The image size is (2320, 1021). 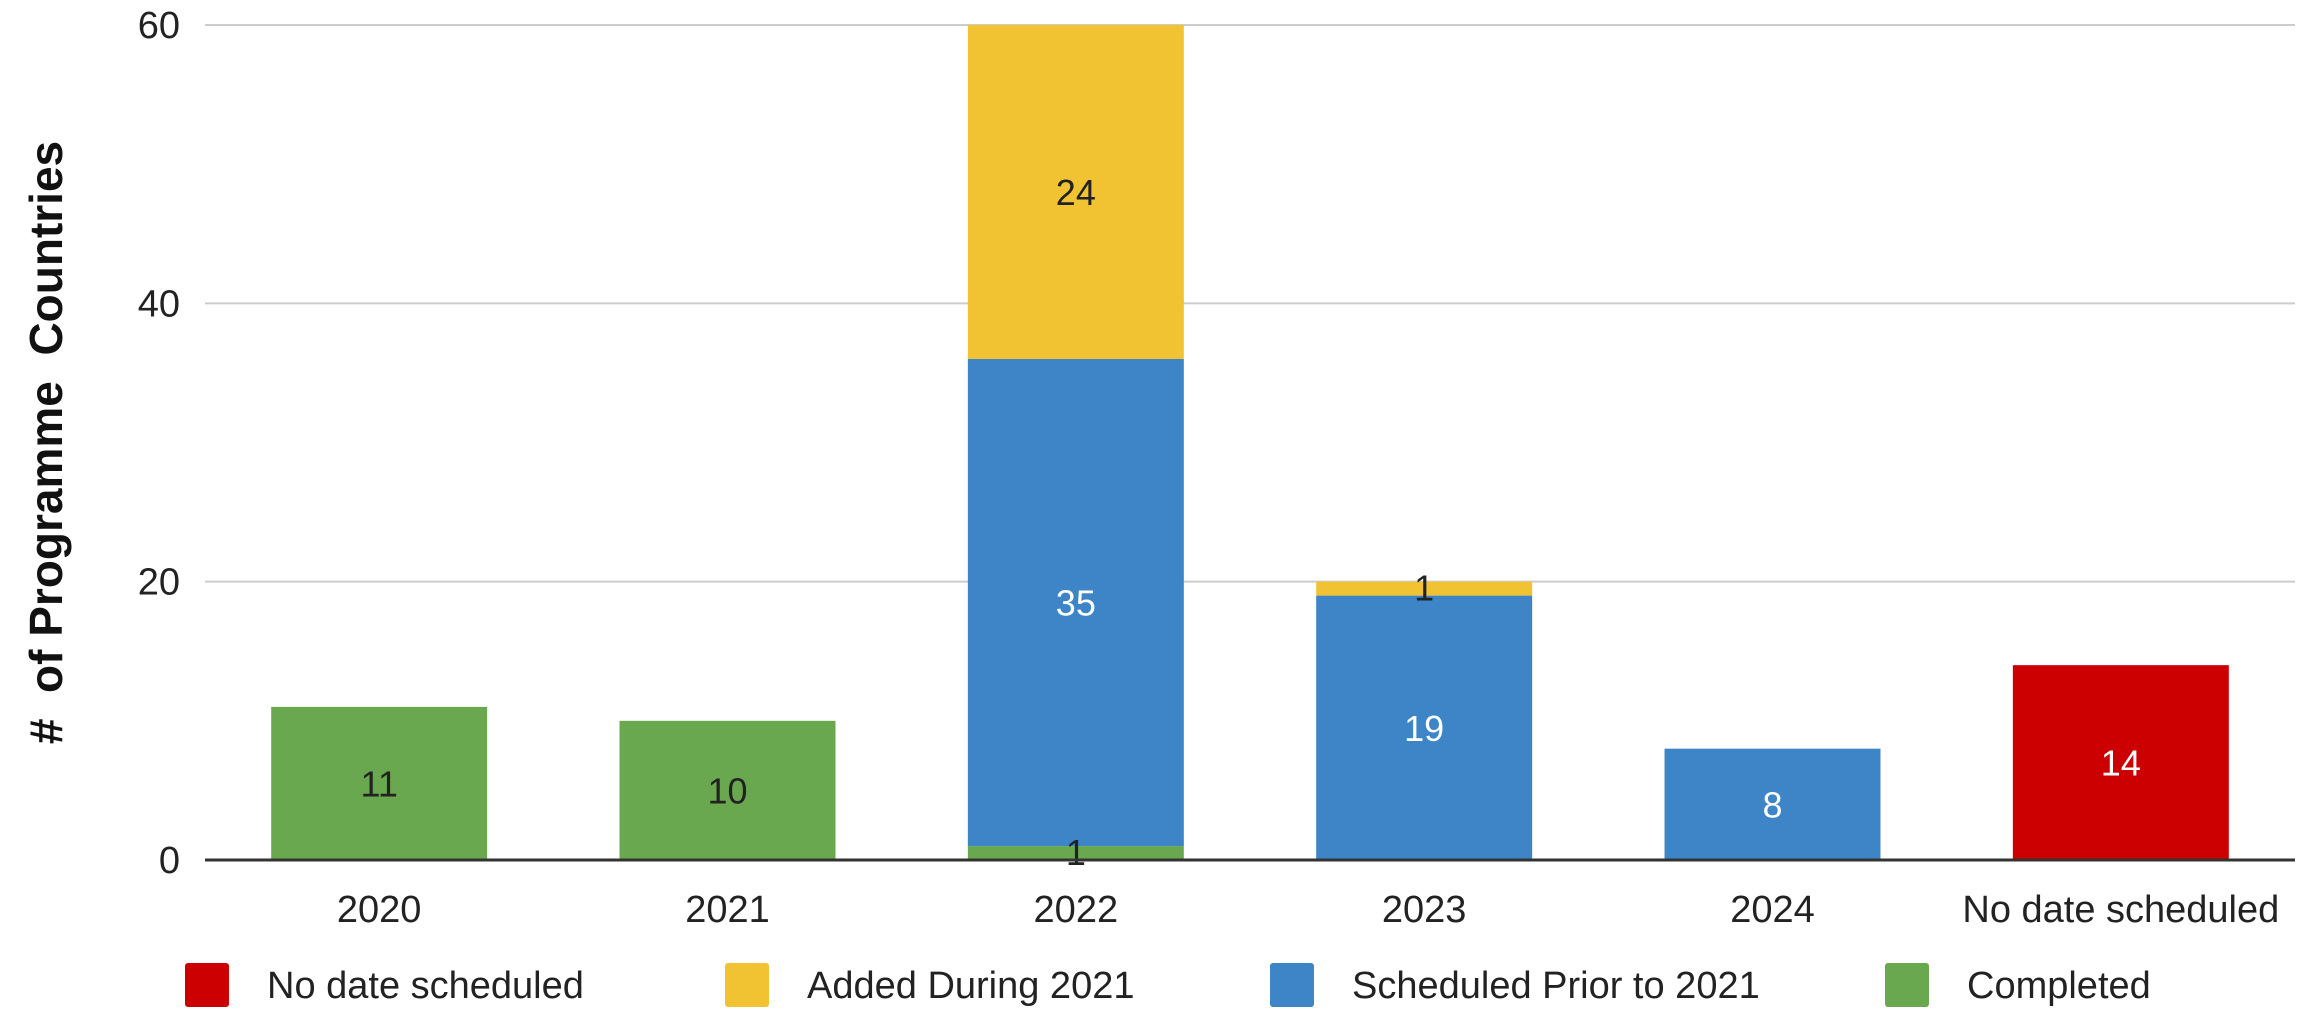 What do you see at coordinates (159, 26) in the screenshot?
I see `y-tick-label: 60` at bounding box center [159, 26].